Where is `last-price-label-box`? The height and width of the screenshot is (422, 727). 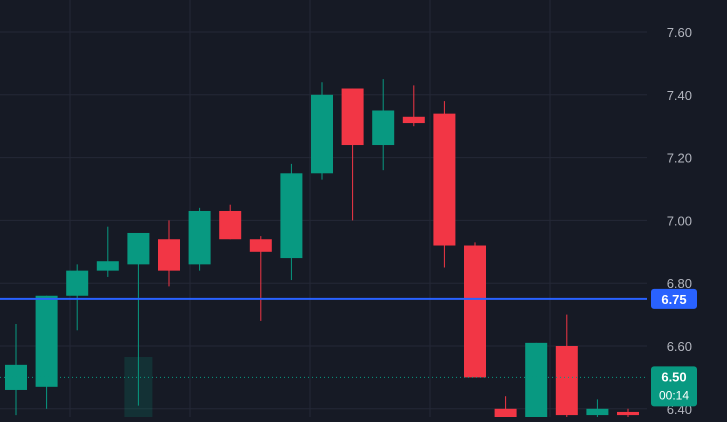
last-price-label-box is located at coordinates (674, 386).